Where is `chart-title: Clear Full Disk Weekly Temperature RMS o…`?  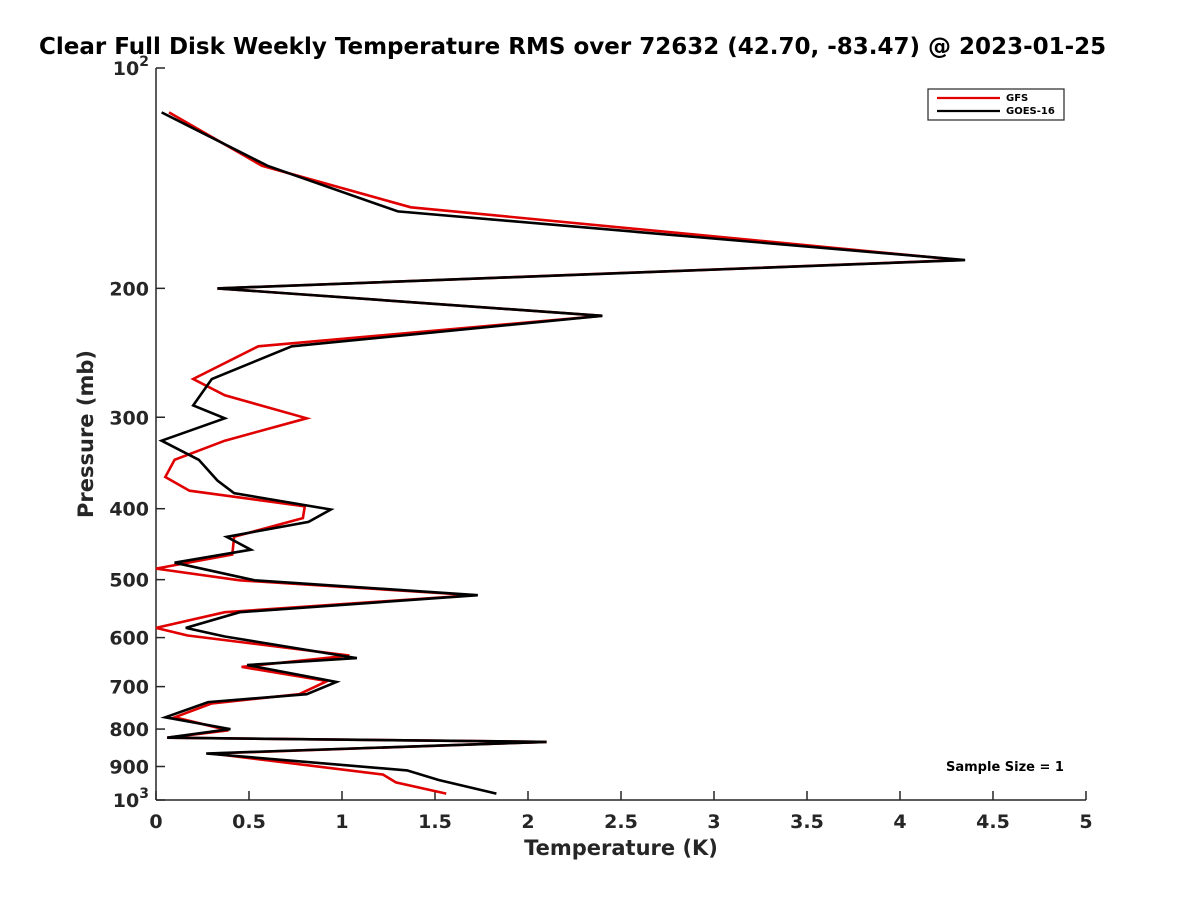 chart-title: Clear Full Disk Weekly Temperature RMS o… is located at coordinates (572, 47).